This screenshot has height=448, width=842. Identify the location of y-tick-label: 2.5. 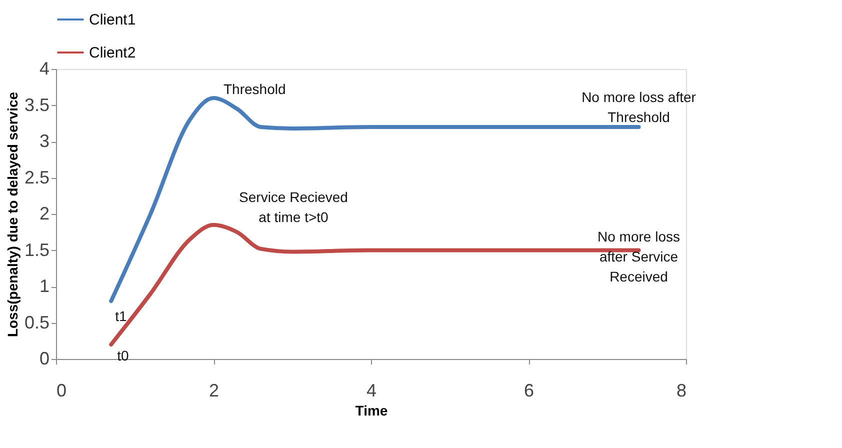
(37, 177).